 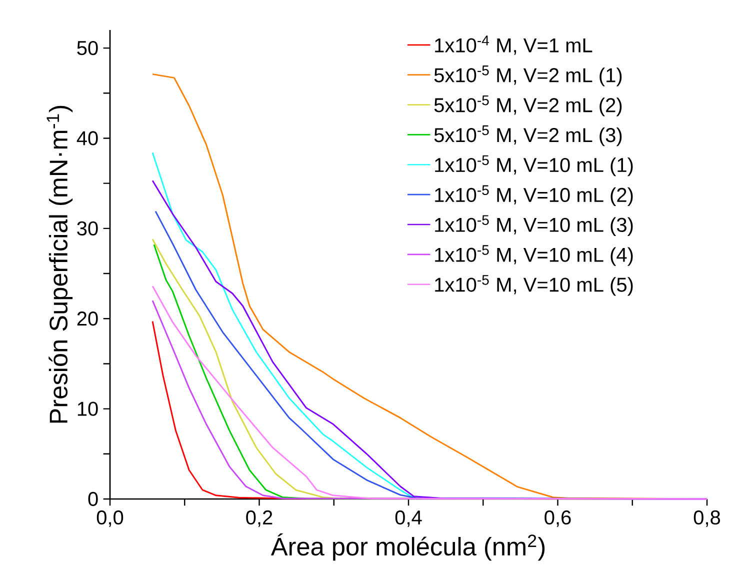 I want to click on x-tick-label: 0,4, so click(x=408, y=518).